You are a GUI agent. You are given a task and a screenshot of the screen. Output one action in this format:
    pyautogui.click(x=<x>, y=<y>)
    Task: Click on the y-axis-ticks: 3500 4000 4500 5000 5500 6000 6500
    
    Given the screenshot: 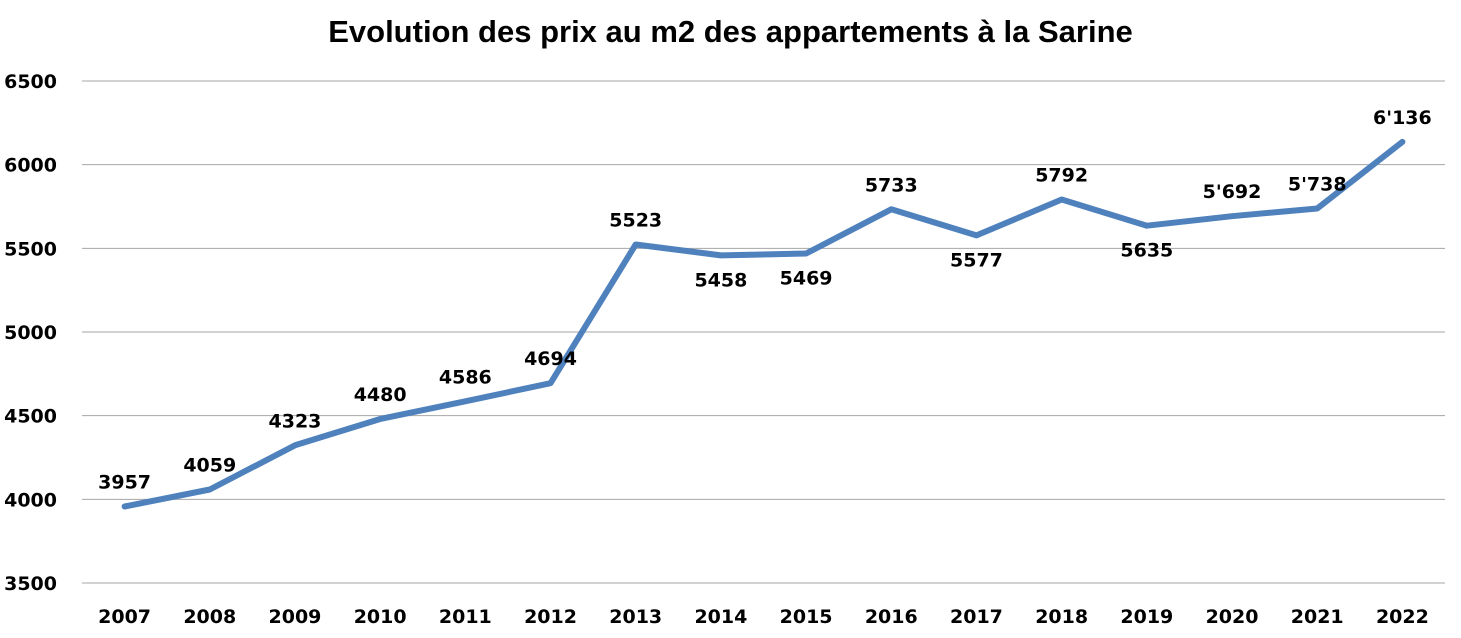 What is the action you would take?
    pyautogui.click(x=30, y=333)
    